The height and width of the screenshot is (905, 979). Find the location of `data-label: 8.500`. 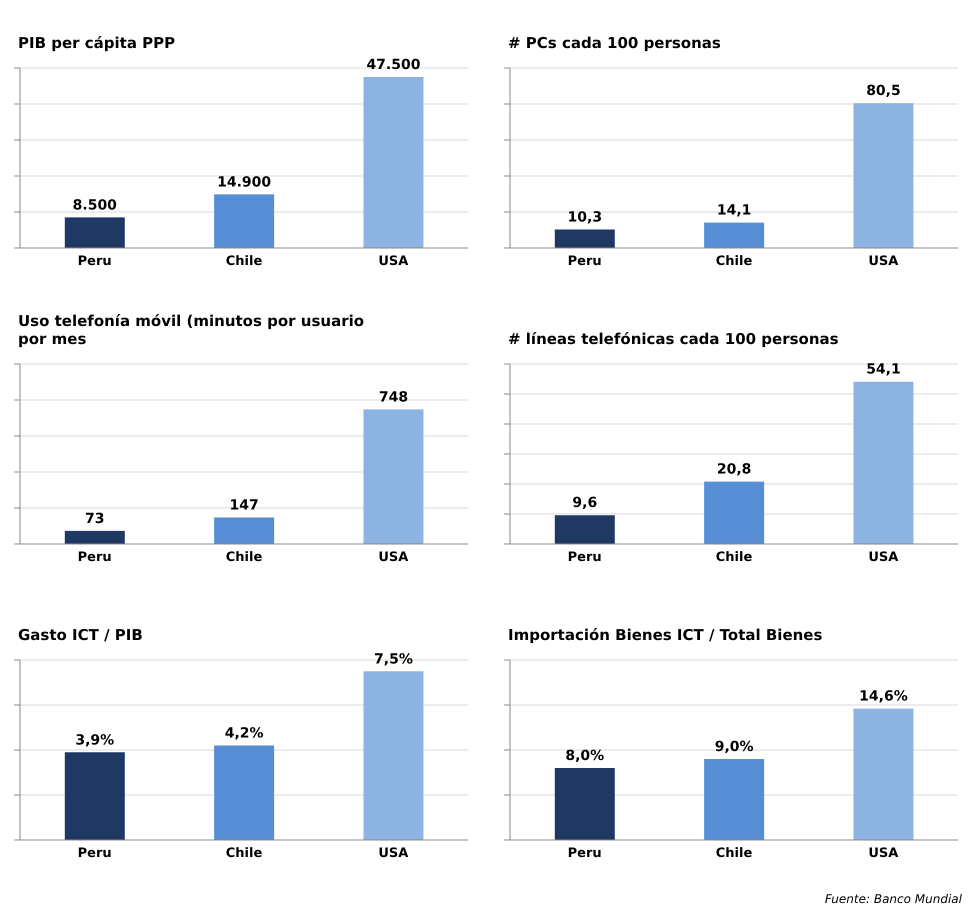

data-label: 8.500 is located at coordinates (95, 205).